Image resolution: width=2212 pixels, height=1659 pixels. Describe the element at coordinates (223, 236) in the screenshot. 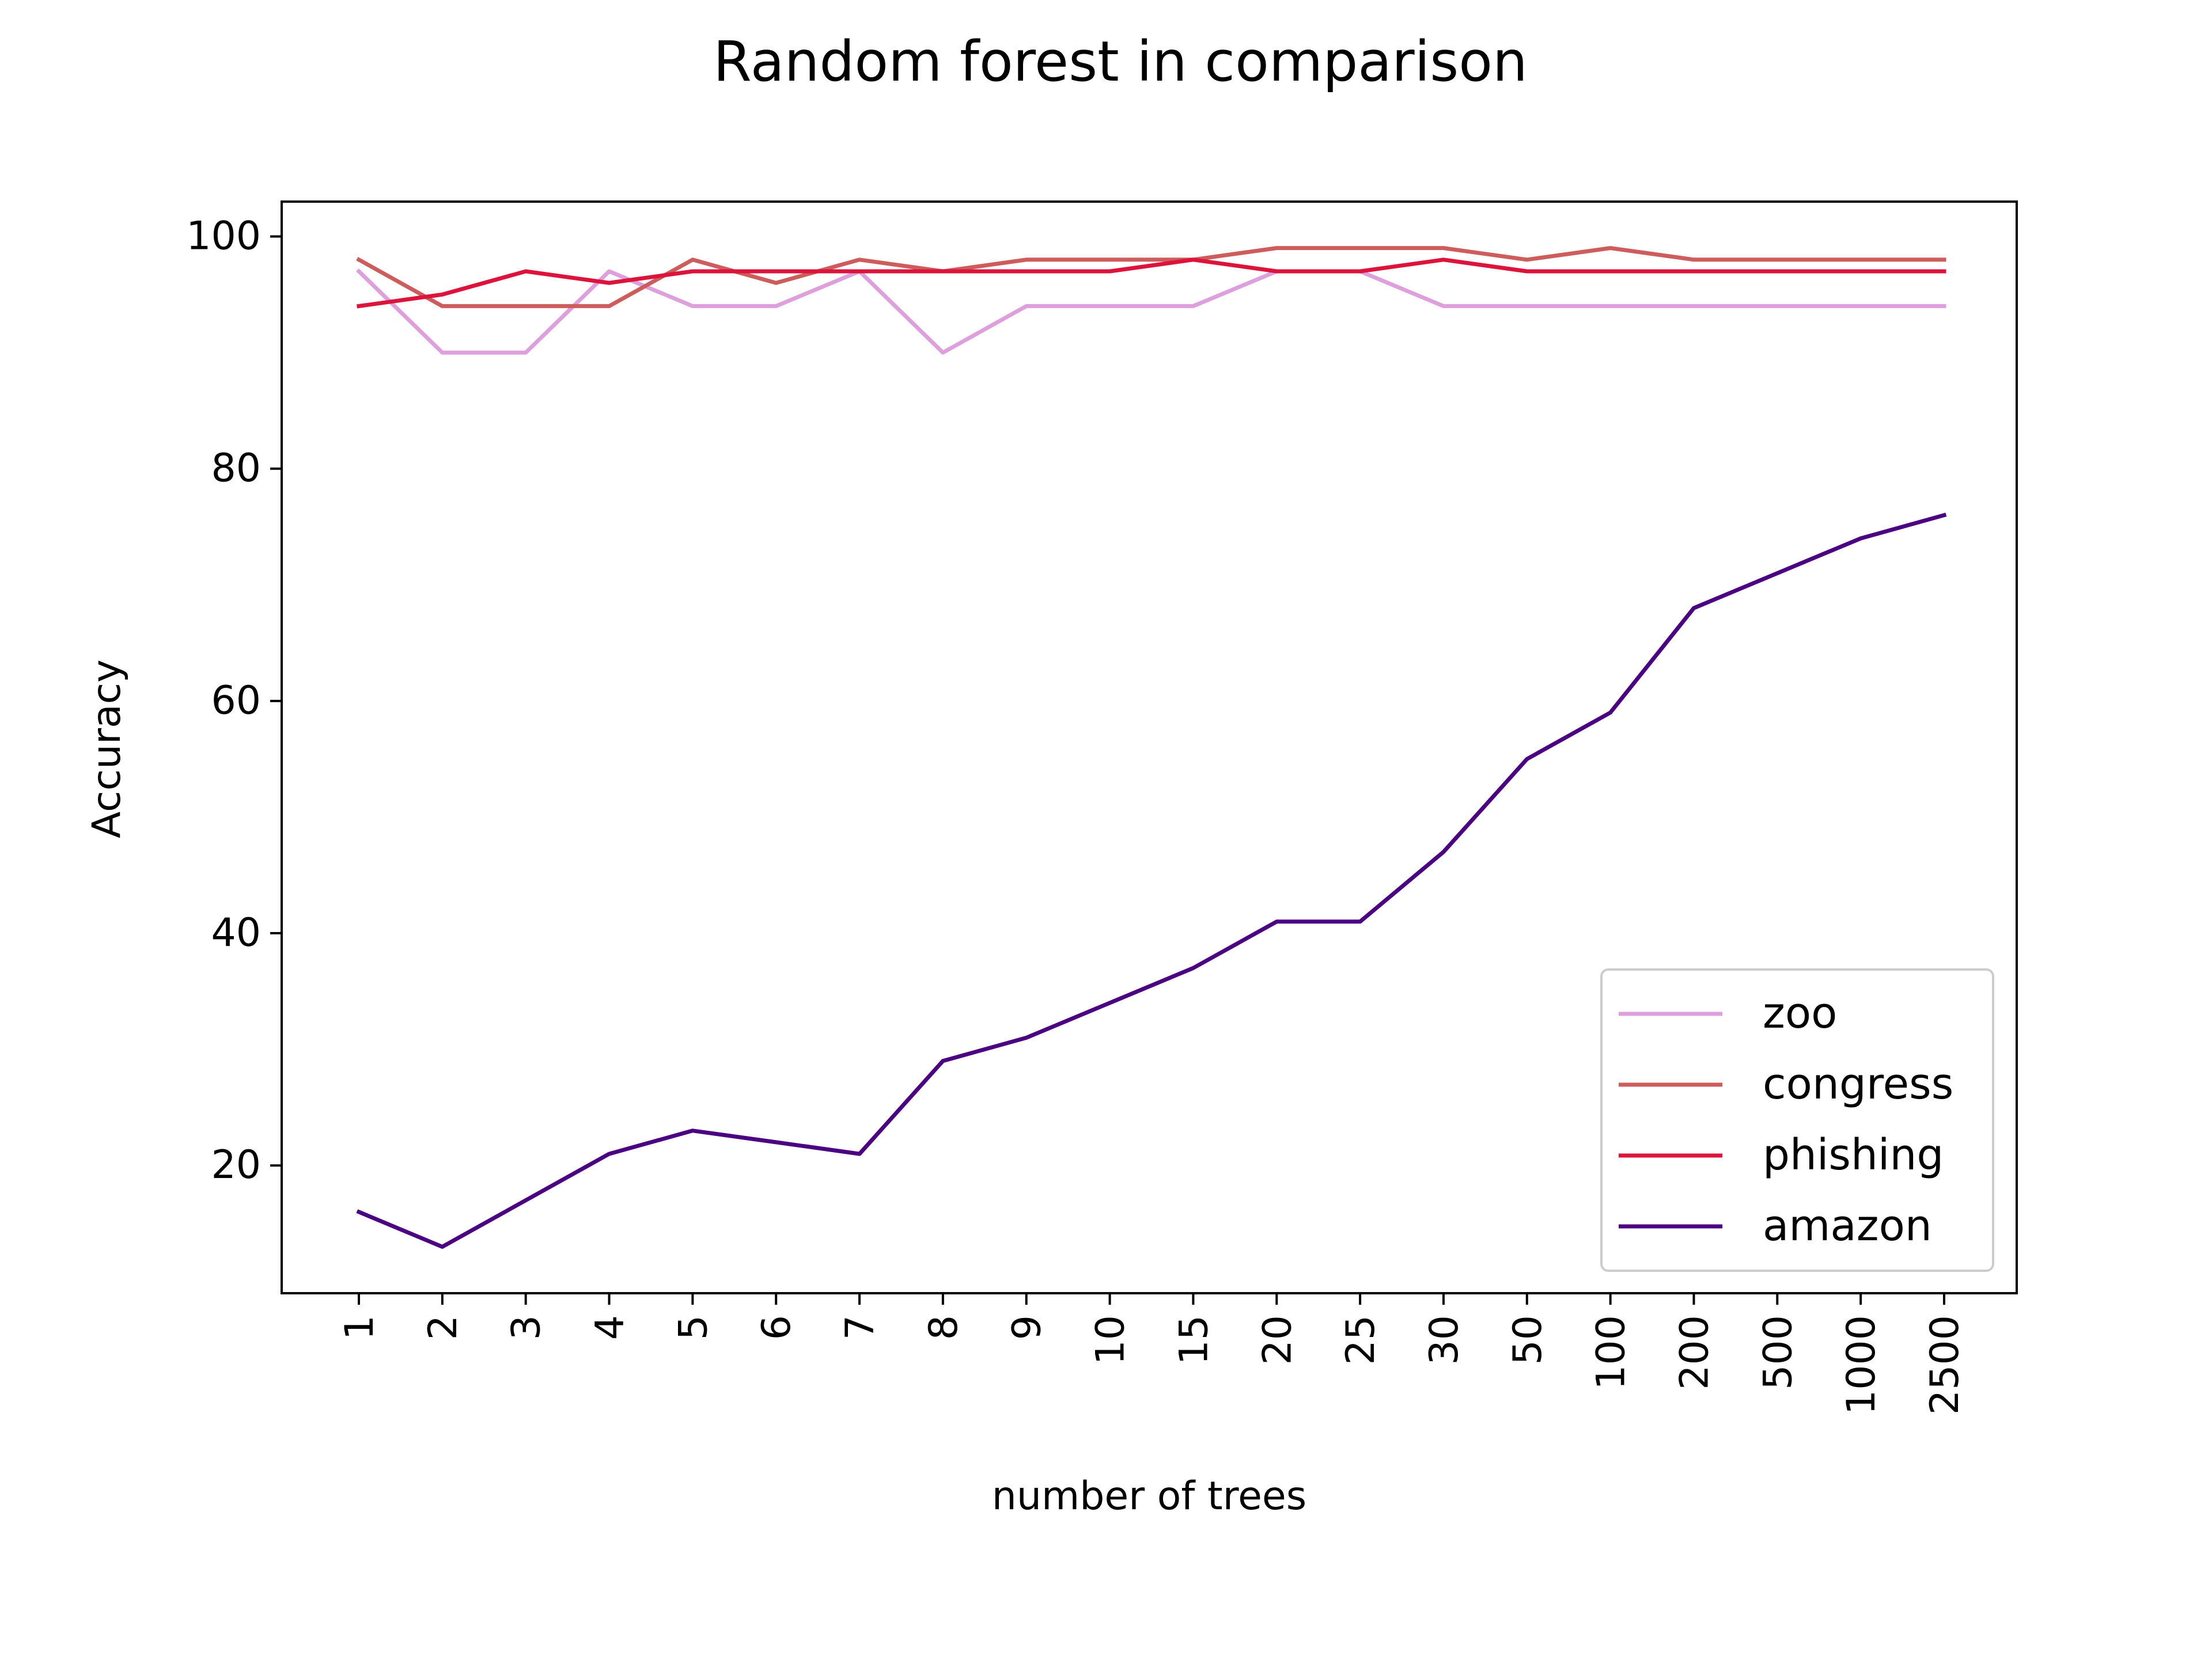

I see `y-tick-label: 100` at that location.